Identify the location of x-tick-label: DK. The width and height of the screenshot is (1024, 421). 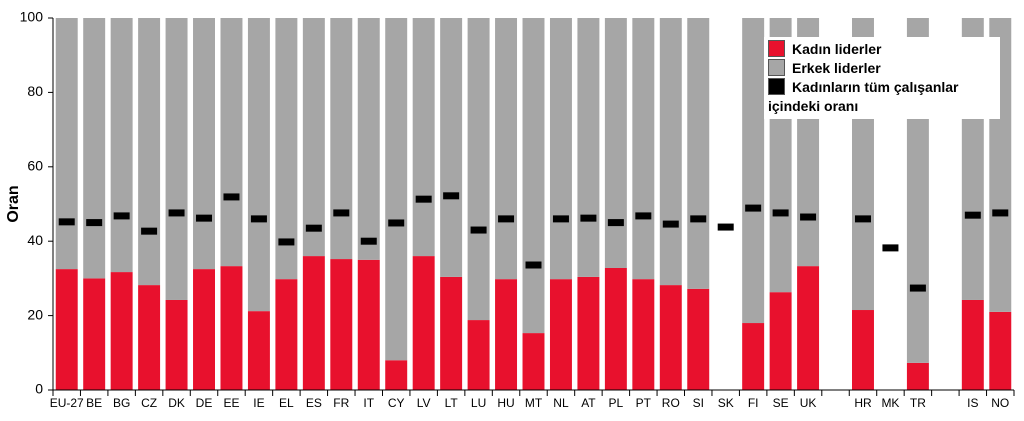
(176, 403).